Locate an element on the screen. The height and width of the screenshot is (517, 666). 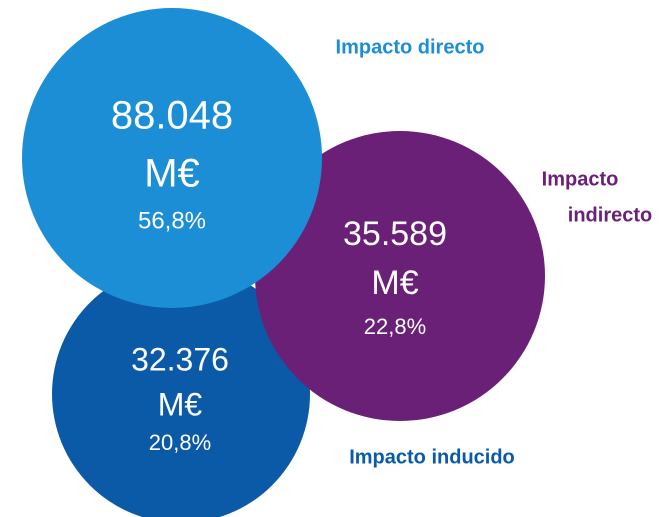
share: 20,8% is located at coordinates (180, 442).